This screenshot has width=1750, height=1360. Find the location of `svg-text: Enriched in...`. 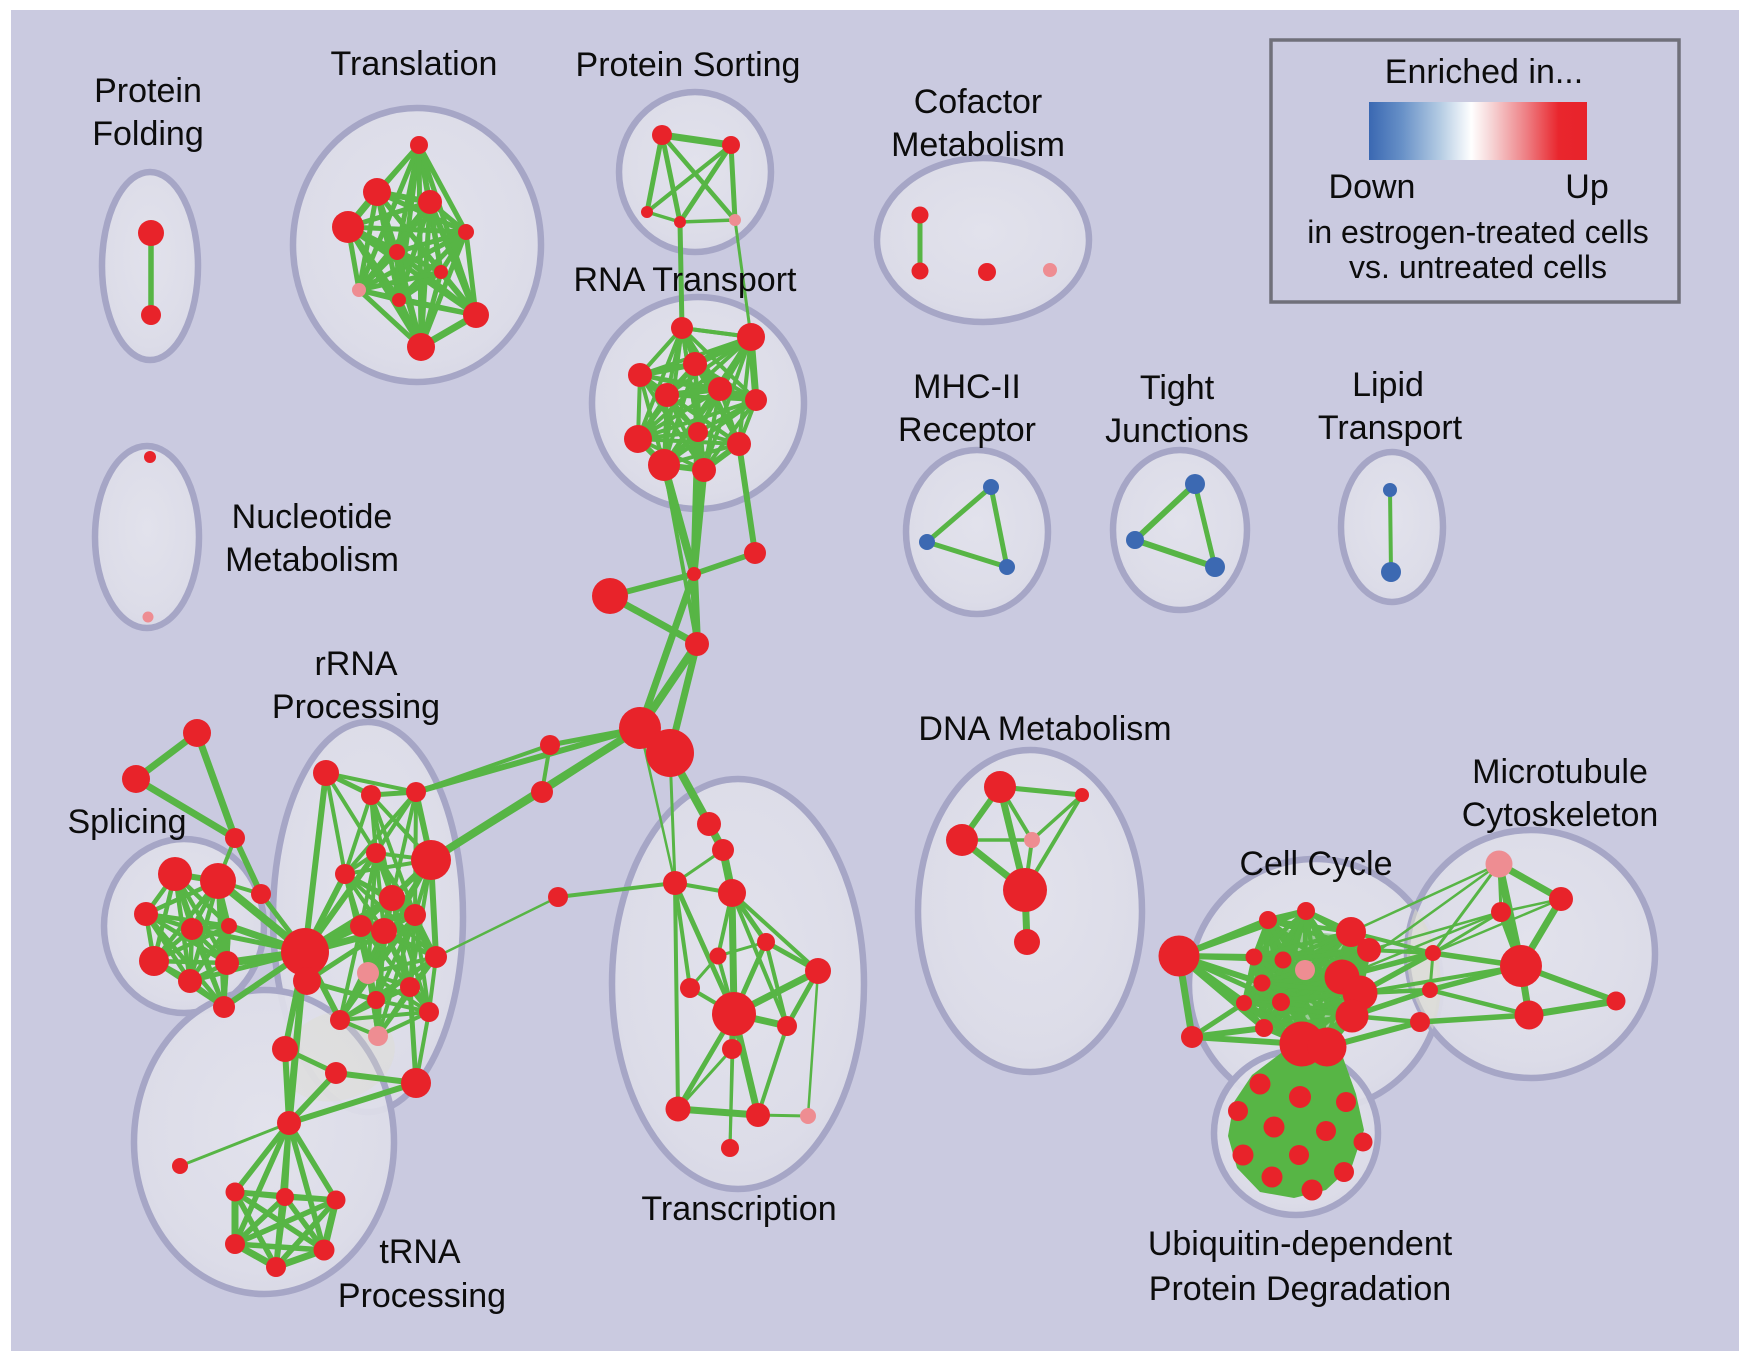

svg-text: Enriched in... is located at coordinates (1484, 72).